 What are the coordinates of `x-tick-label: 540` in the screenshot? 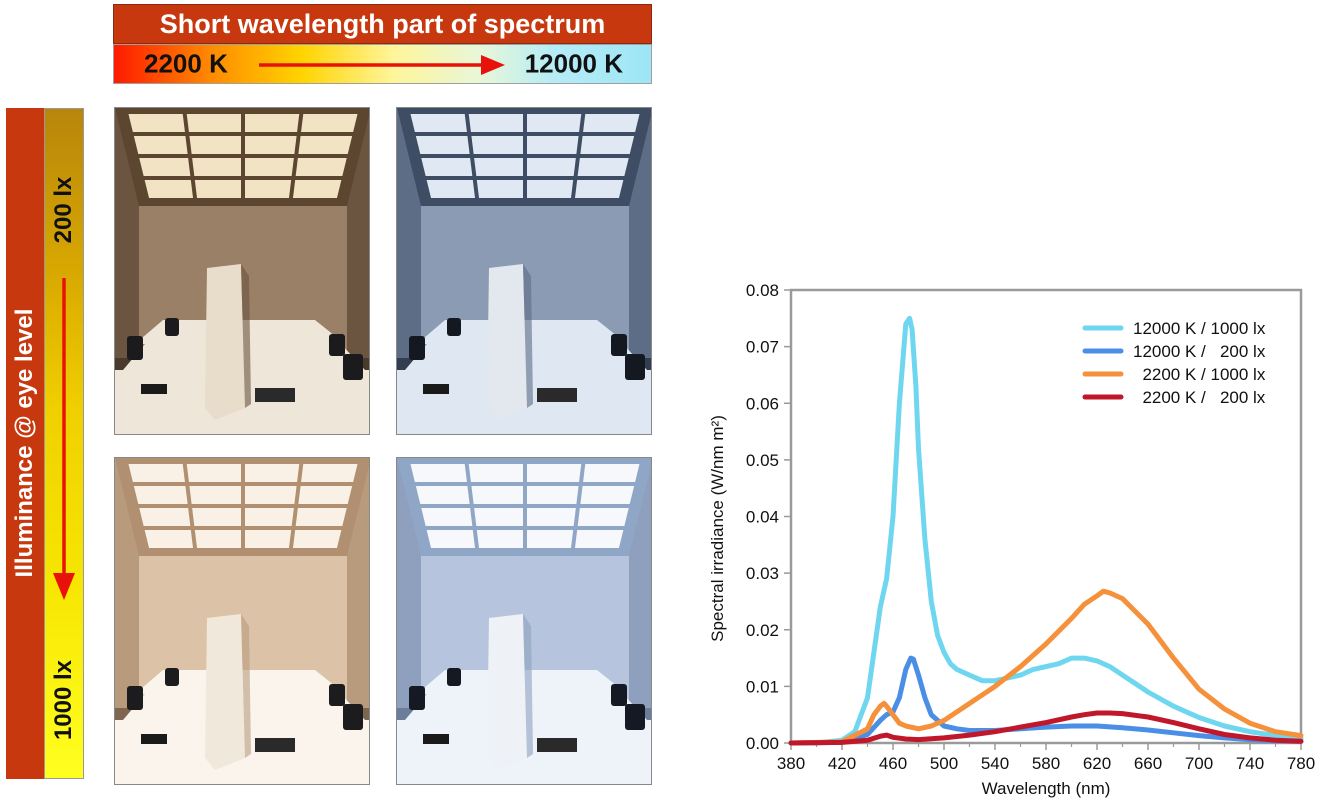 It's located at (995, 763).